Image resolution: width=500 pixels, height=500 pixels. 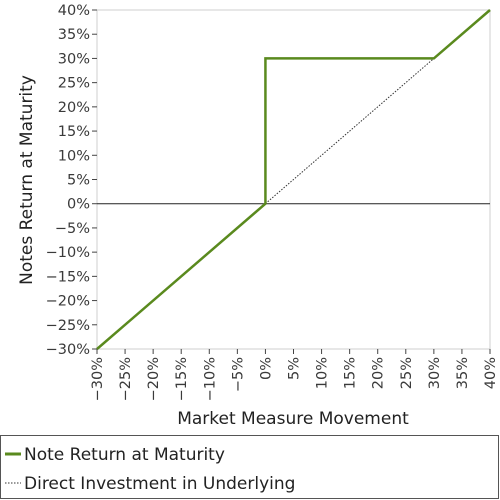 I want to click on x-tick-label: −15%, so click(x=182, y=379).